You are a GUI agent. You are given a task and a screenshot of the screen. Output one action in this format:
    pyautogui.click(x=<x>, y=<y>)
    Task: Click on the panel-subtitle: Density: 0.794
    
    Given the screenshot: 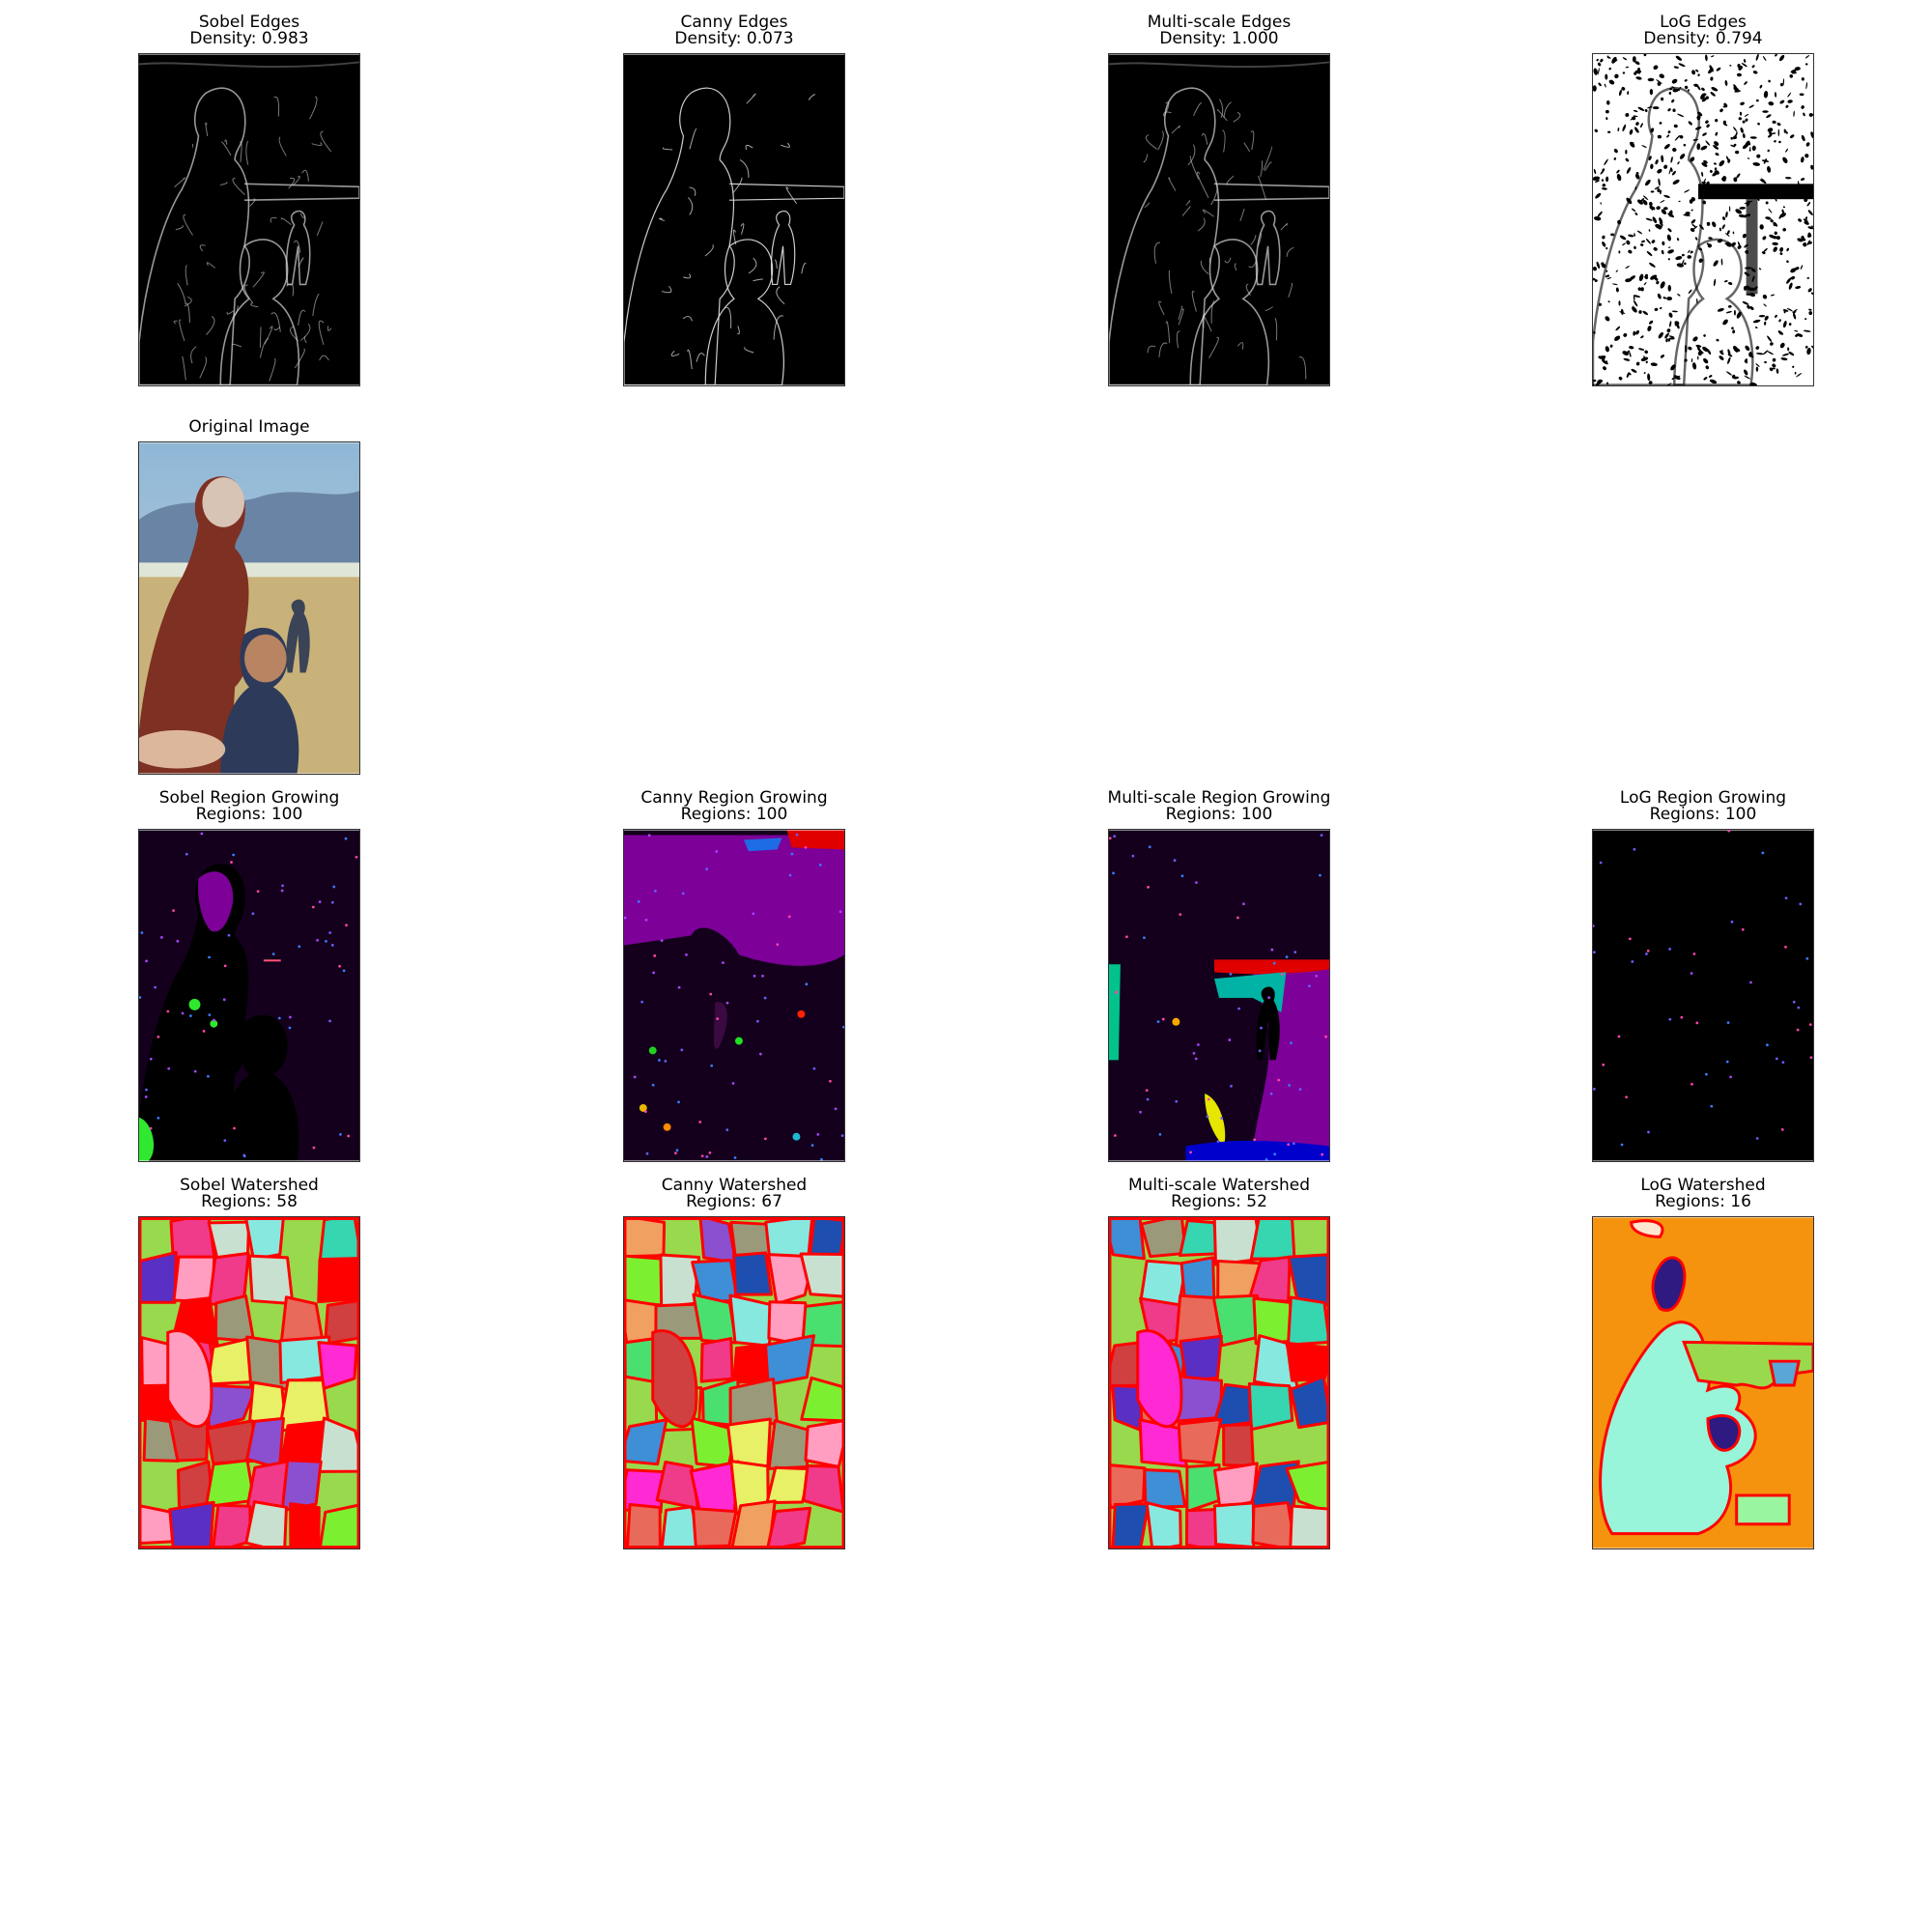 What is the action you would take?
    pyautogui.click(x=1703, y=38)
    